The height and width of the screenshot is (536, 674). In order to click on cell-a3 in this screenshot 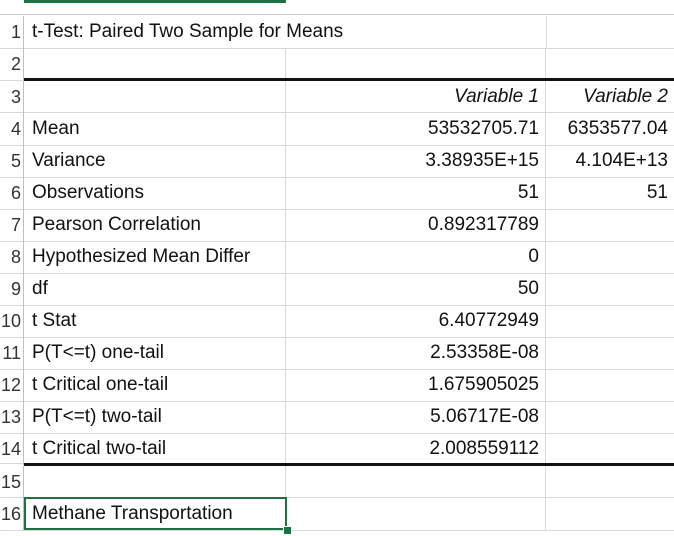, I will do `click(155, 97)`.